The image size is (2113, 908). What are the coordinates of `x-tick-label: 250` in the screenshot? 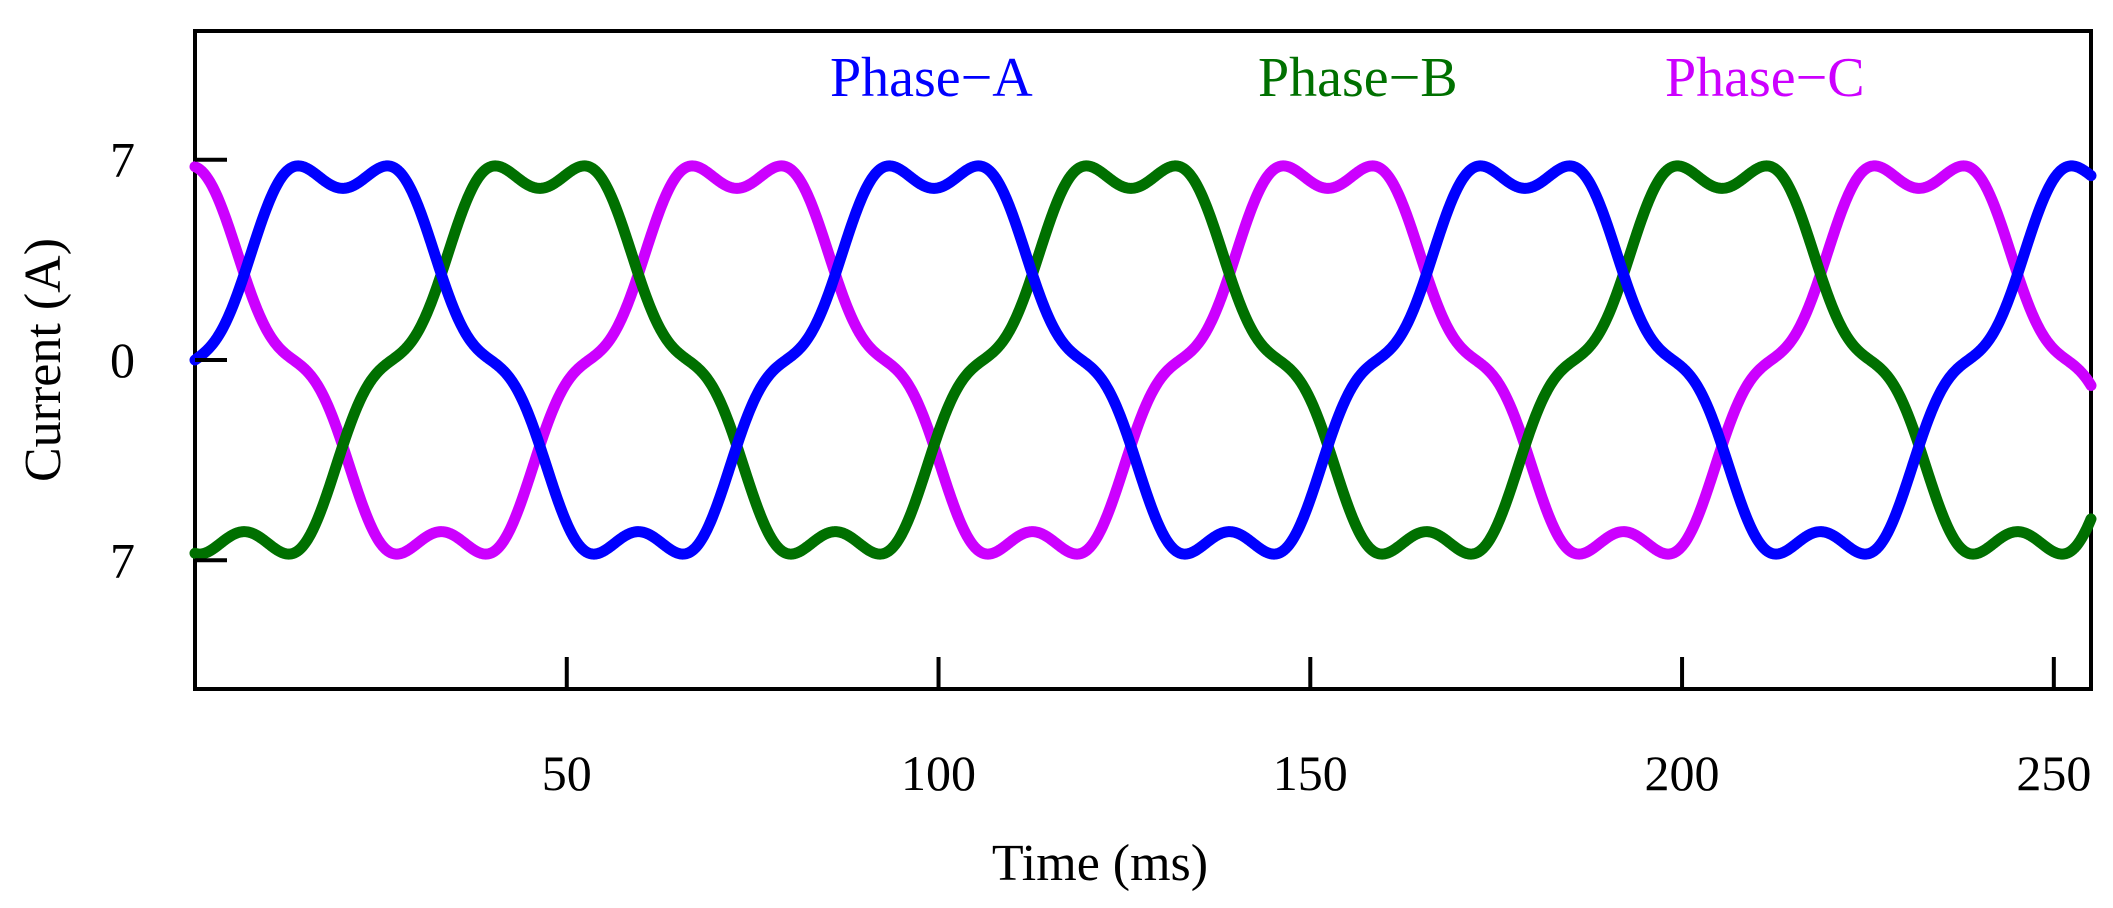 It's located at (2053, 773).